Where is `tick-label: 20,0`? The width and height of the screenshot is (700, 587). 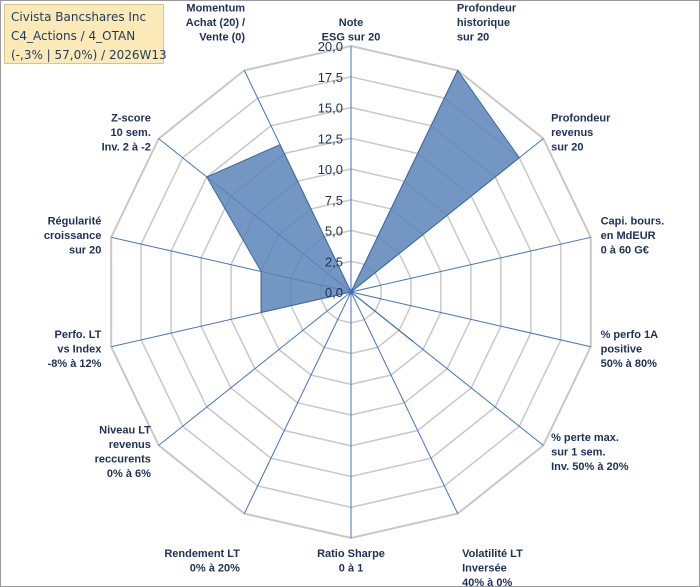 tick-label: 20,0 is located at coordinates (330, 46).